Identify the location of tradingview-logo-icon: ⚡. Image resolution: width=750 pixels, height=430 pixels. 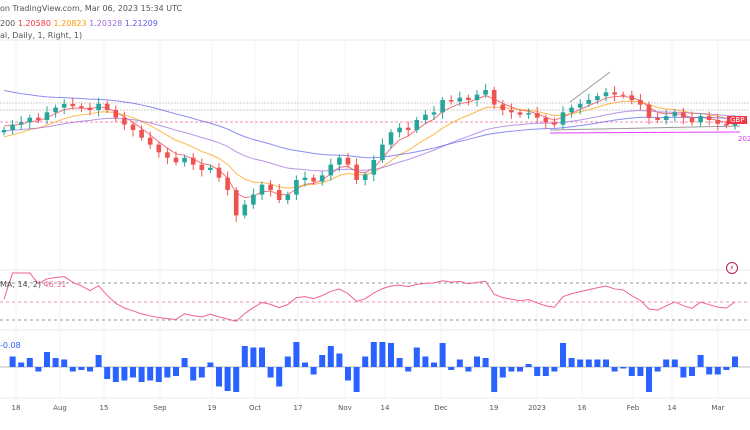
(732, 268).